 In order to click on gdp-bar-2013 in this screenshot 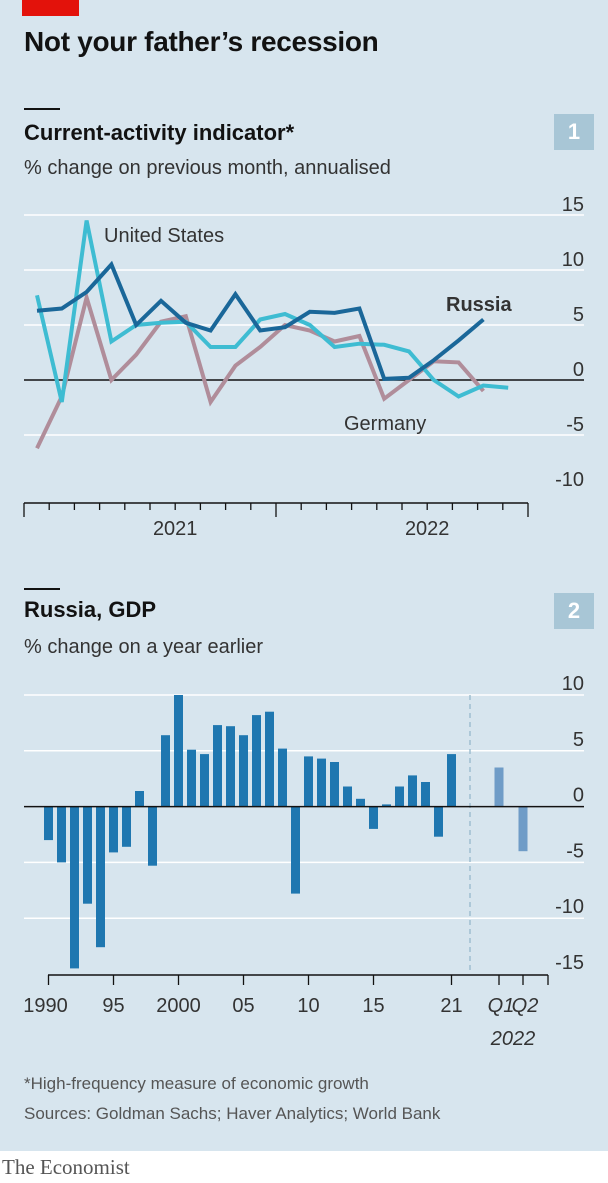, I will do `click(347, 796)`.